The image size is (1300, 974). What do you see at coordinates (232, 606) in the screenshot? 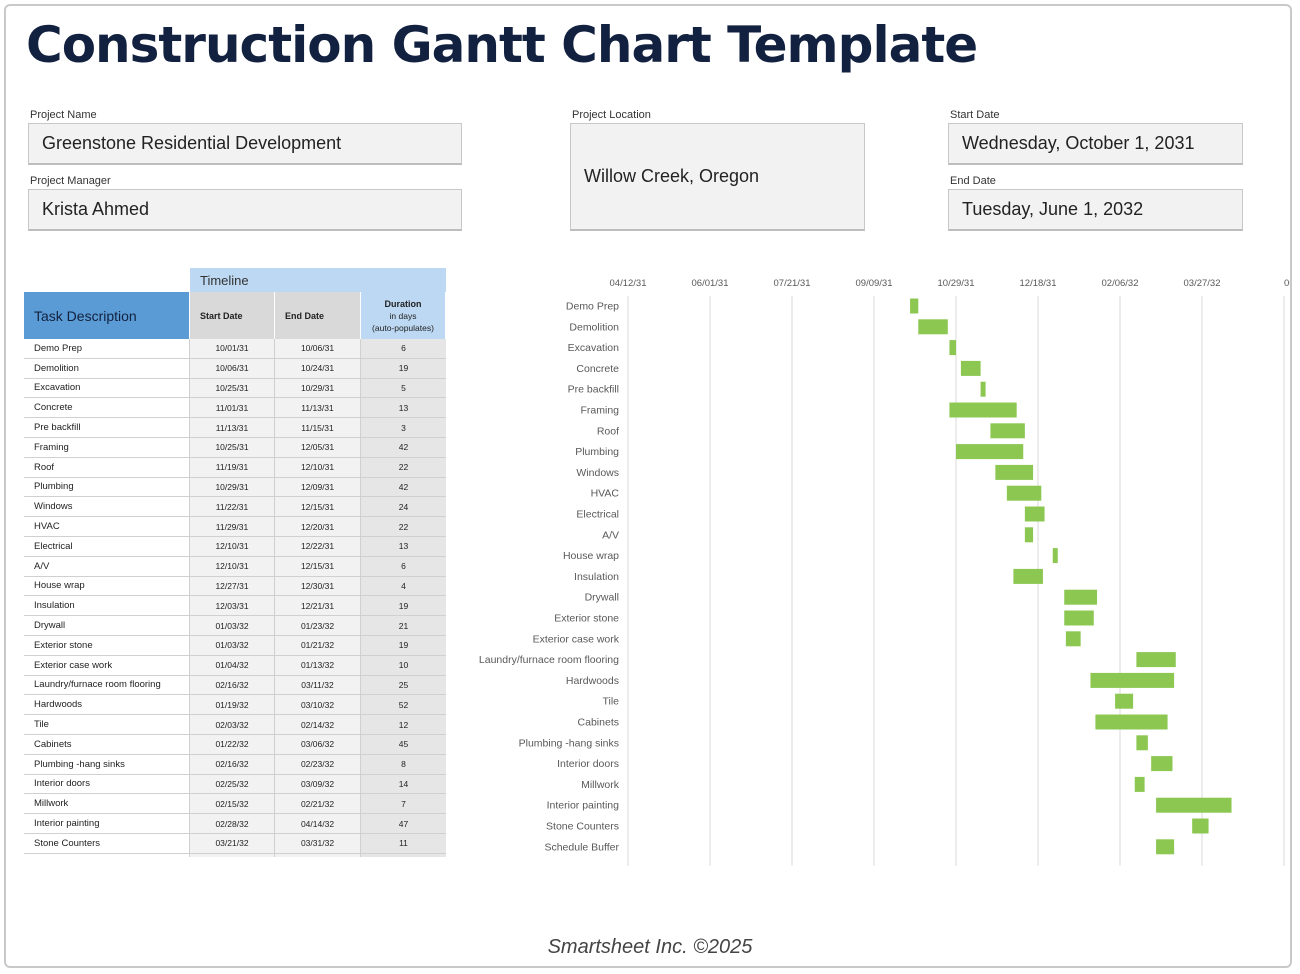
I see `start-date-cell: 12/03/31` at bounding box center [232, 606].